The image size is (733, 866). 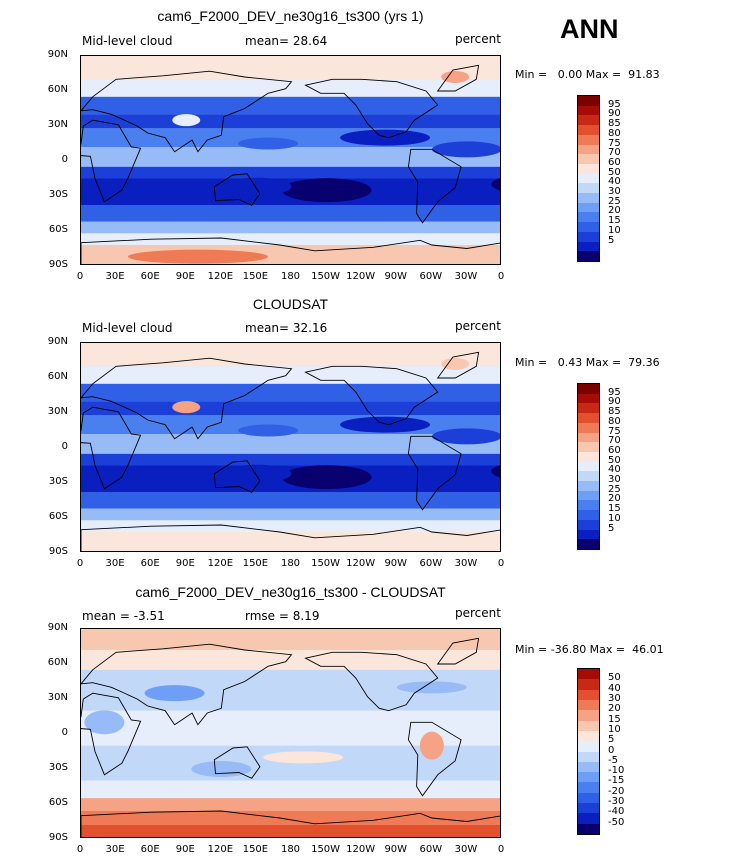 I want to click on longitude-label: 180, so click(x=290, y=563).